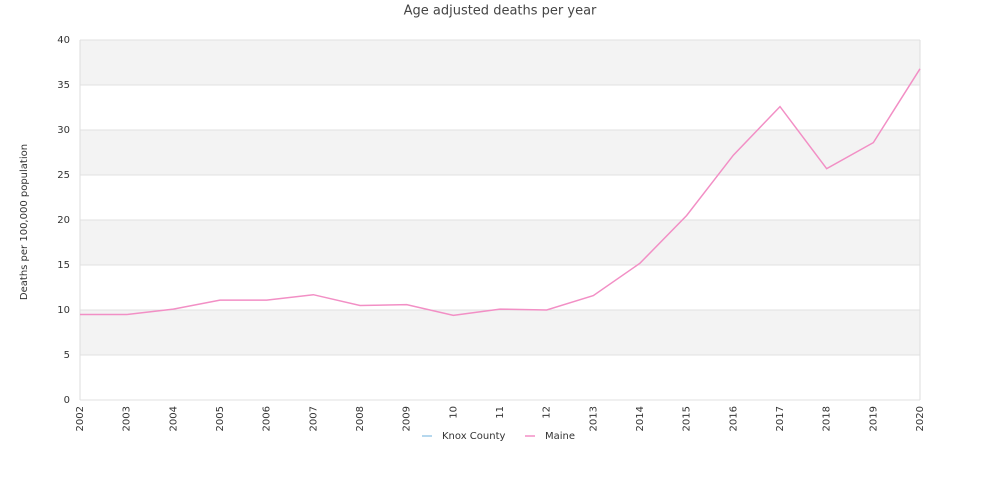  I want to click on y-tick-label: 40, so click(63, 40).